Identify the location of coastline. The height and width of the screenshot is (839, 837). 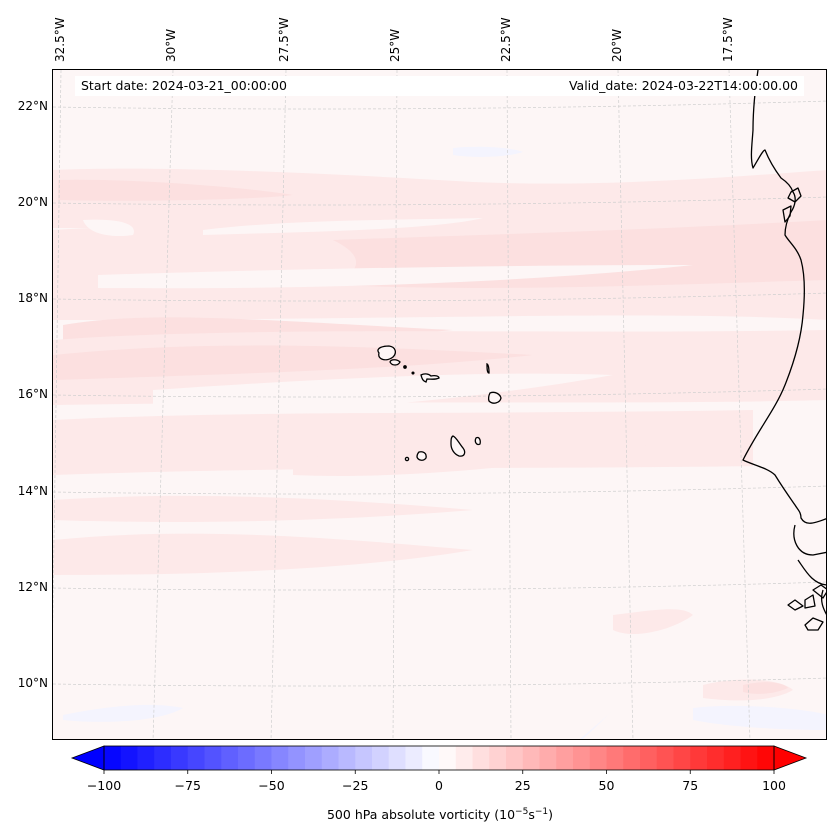
(784, 350).